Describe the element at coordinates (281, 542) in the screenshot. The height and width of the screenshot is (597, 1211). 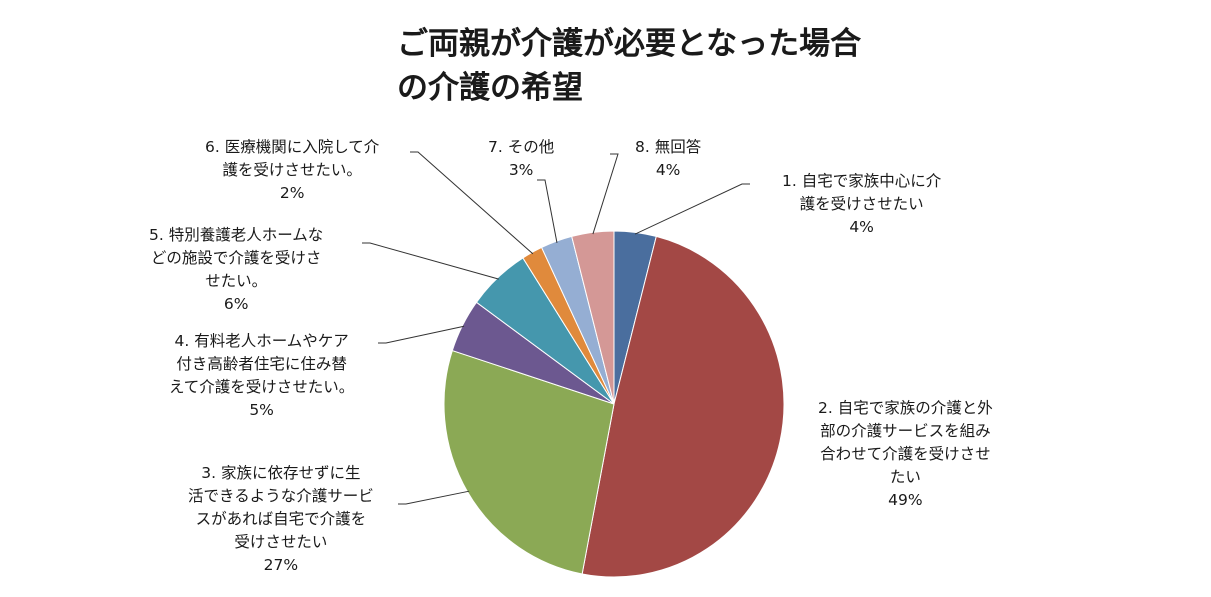
I see `slice-label-line: 受けさせたい` at that location.